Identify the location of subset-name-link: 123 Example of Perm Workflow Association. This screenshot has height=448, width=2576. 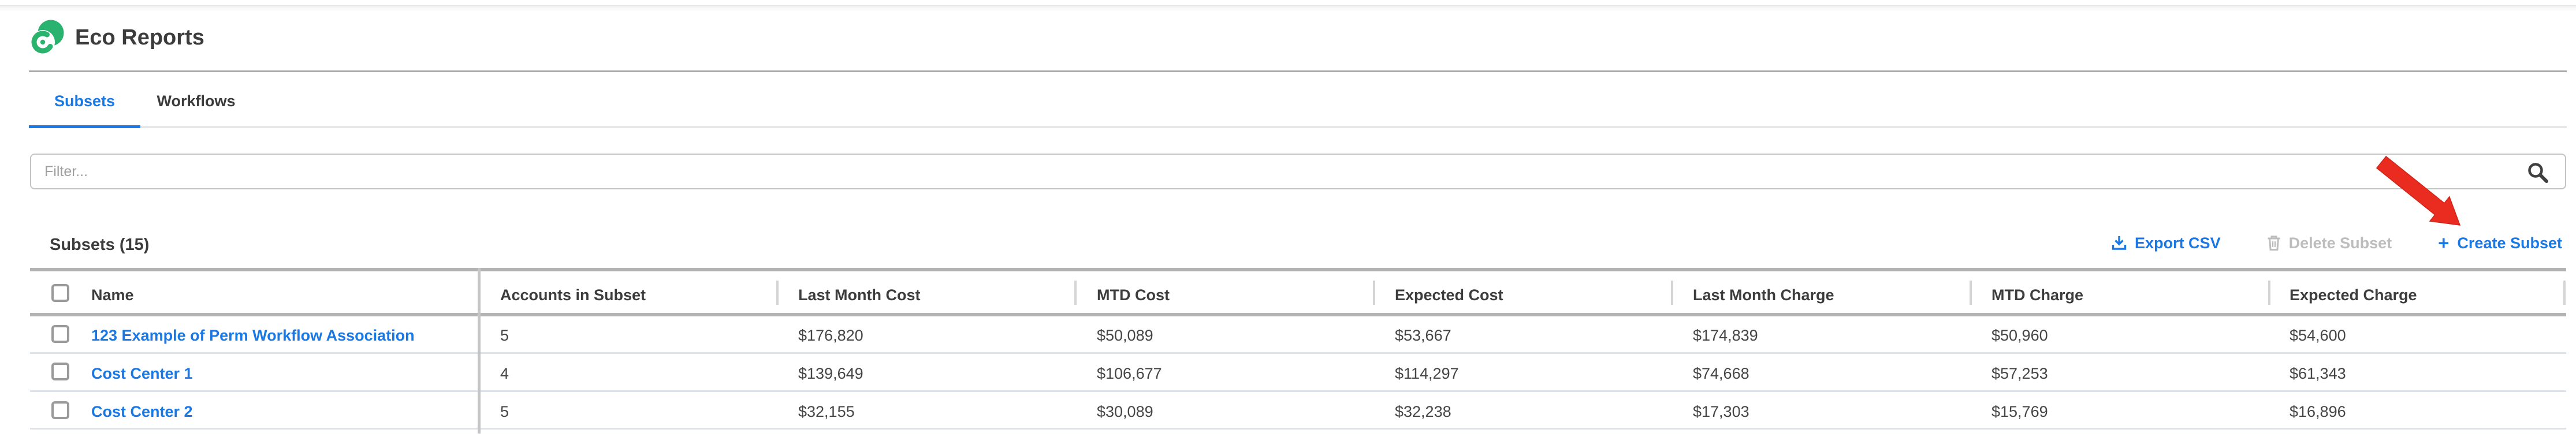
(253, 335).